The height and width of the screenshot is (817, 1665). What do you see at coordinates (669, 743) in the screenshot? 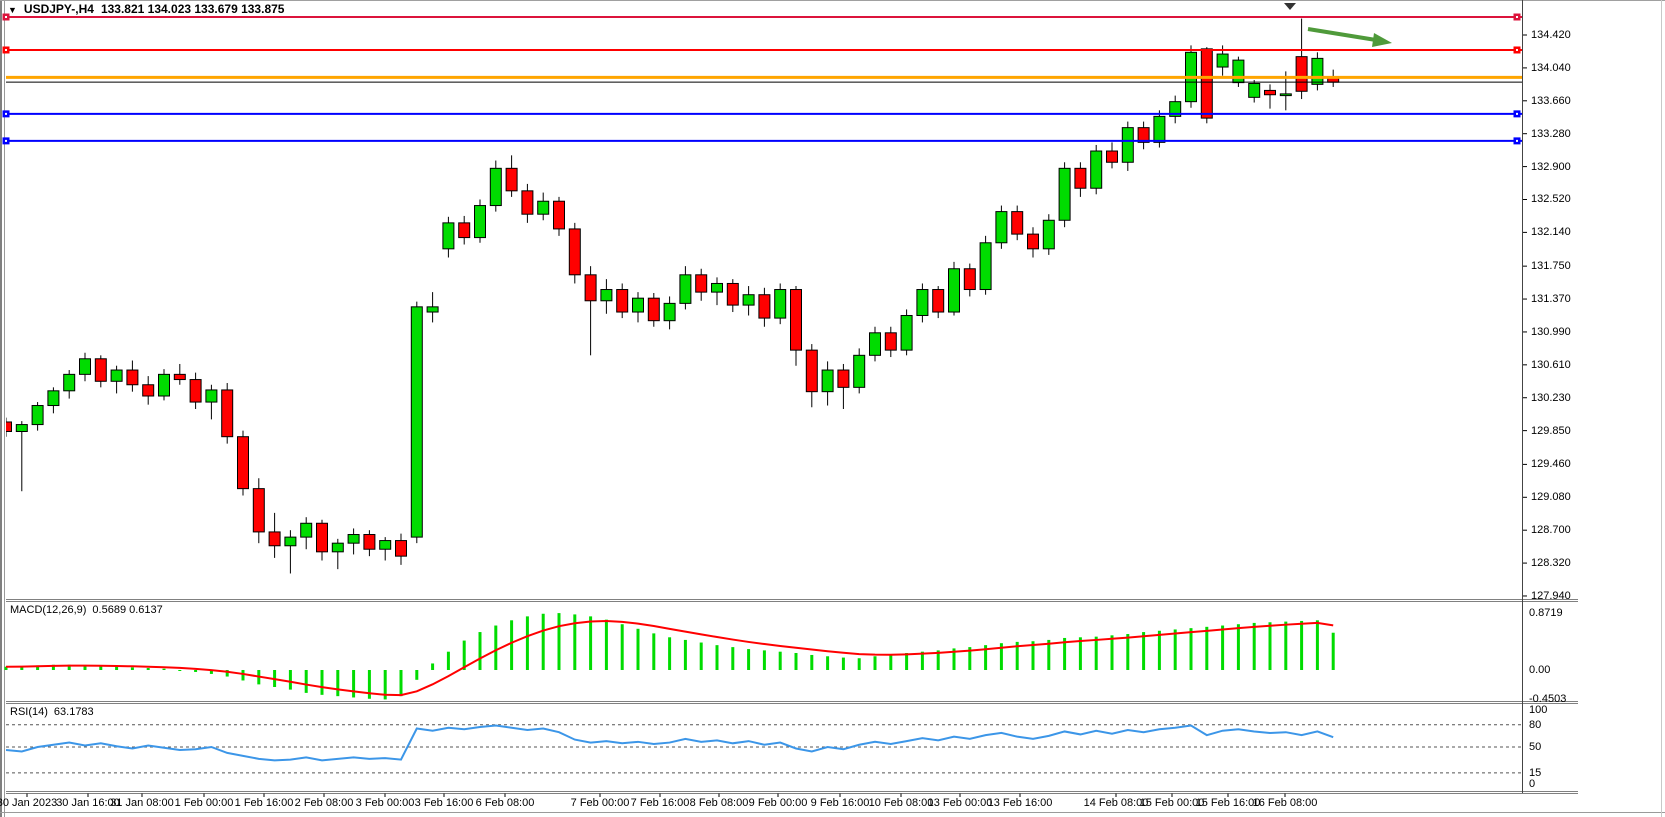
I see `rsi-line` at bounding box center [669, 743].